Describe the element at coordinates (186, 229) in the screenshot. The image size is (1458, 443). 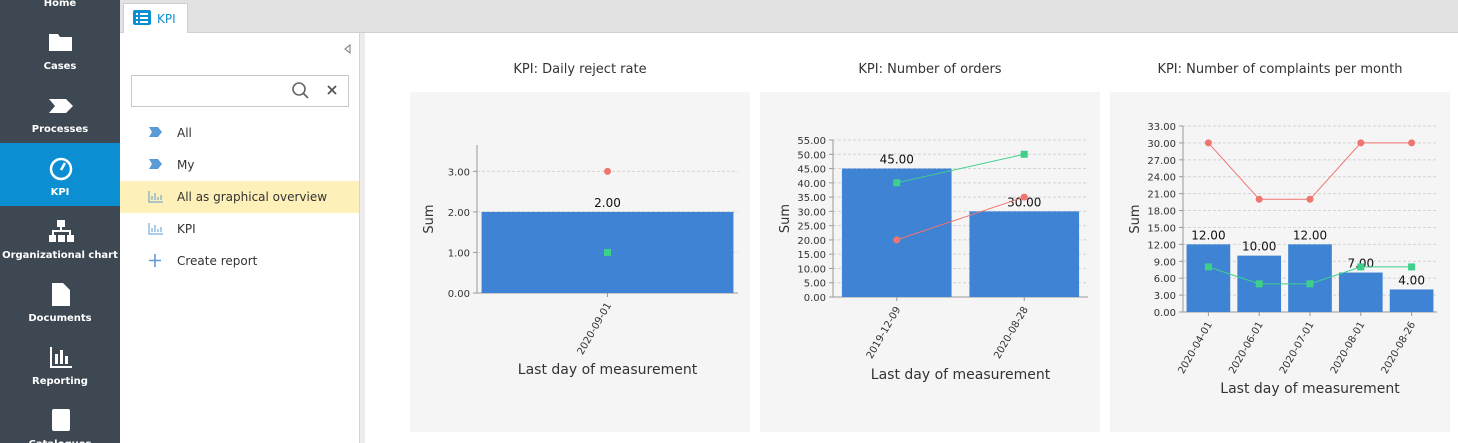
I see `menu-label: KPI` at that location.